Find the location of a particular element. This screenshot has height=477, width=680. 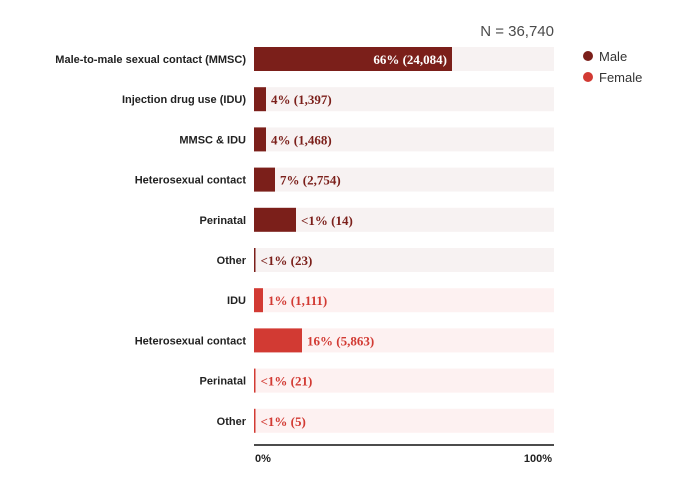

value-label: <1% (23) is located at coordinates (287, 260).